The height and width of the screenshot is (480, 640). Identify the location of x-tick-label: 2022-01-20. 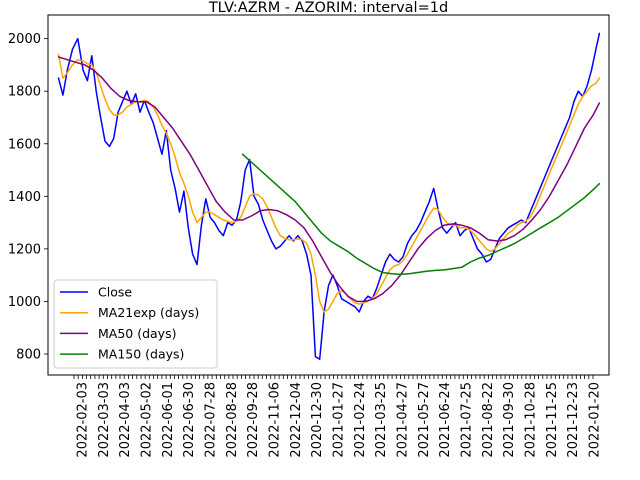
(595, 420).